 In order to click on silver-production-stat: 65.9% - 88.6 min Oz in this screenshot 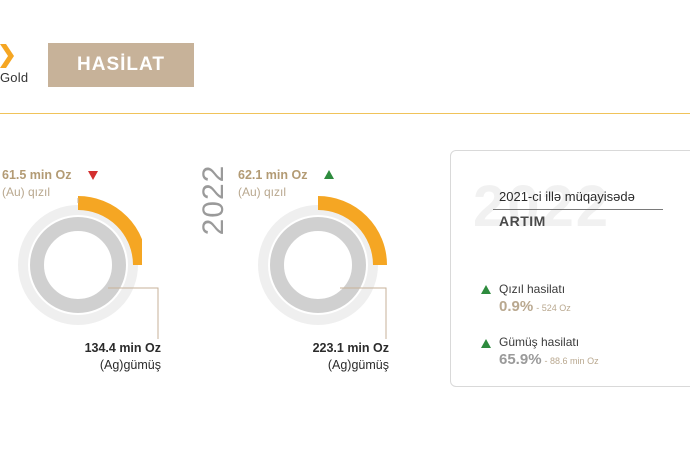, I will do `click(549, 359)`.